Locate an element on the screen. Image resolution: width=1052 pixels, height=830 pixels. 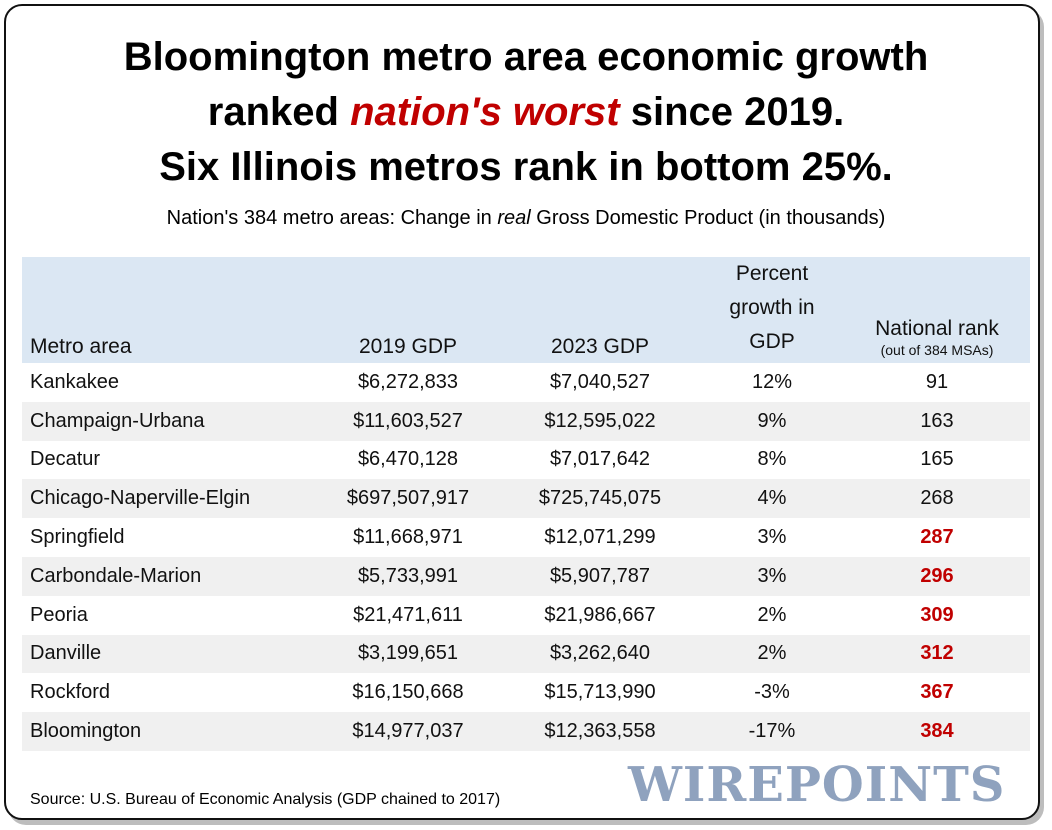
title-line-2-suffix: since 2019. is located at coordinates (732, 112).